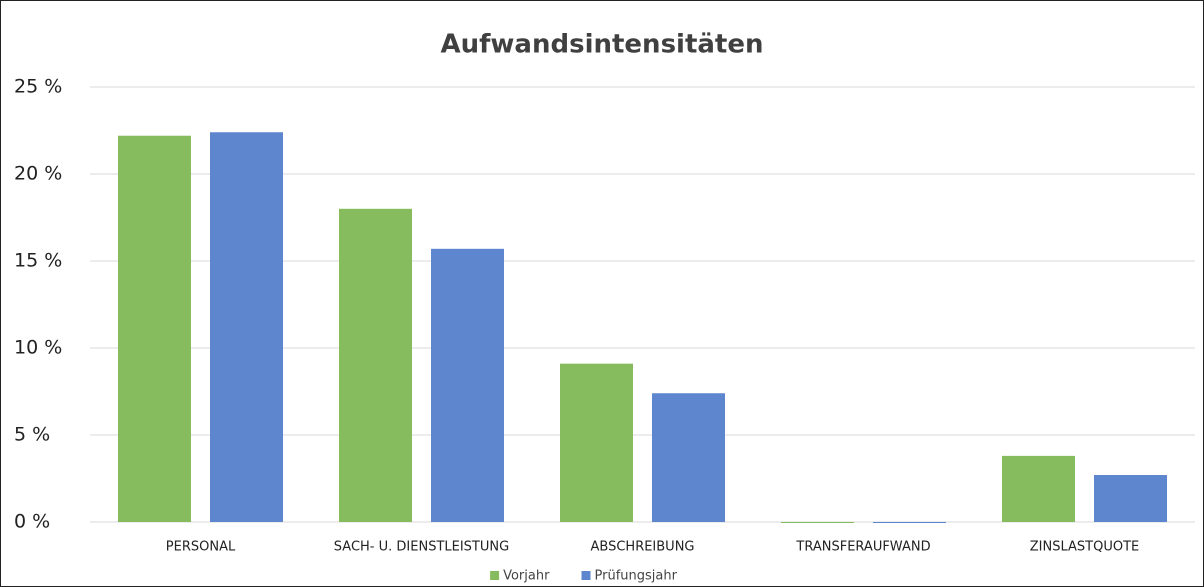  Describe the element at coordinates (38, 174) in the screenshot. I see `y-tick-label: 20 %` at that location.